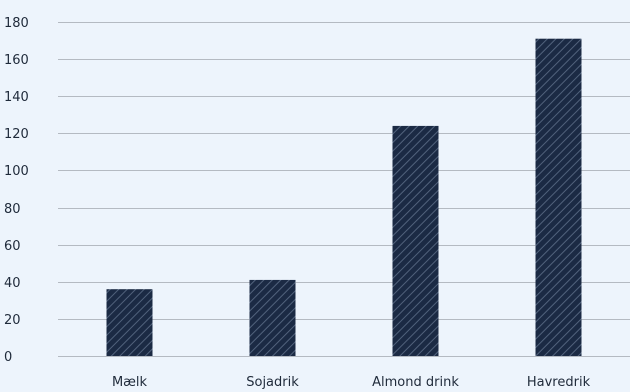 Image resolution: width=630 pixels, height=392 pixels. Describe the element at coordinates (12, 283) in the screenshot. I see `y-tick-label: 40` at that location.